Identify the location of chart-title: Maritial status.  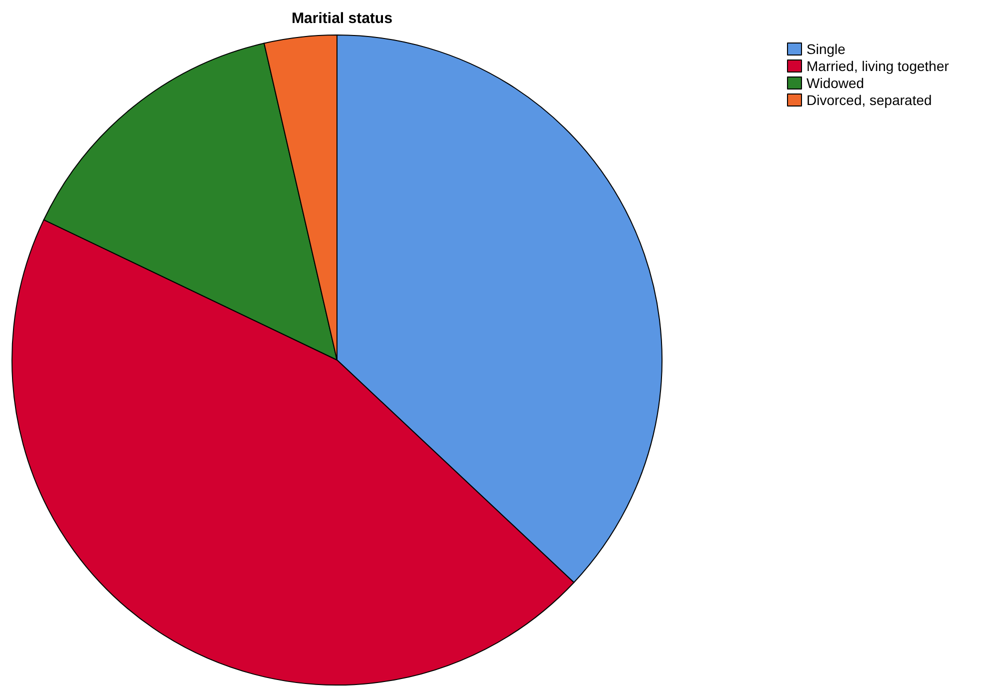
(342, 18).